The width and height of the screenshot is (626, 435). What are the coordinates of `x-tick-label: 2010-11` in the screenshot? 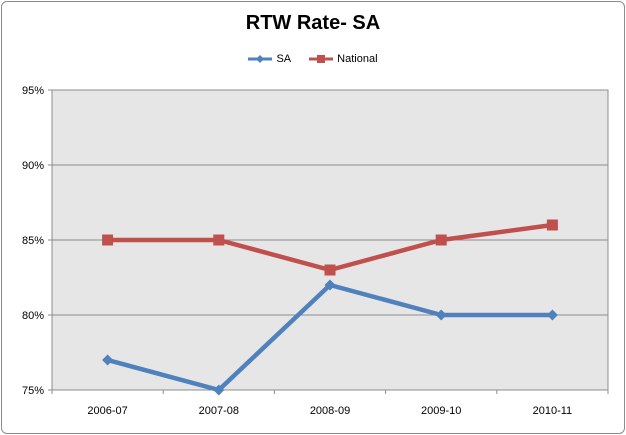 It's located at (553, 411).